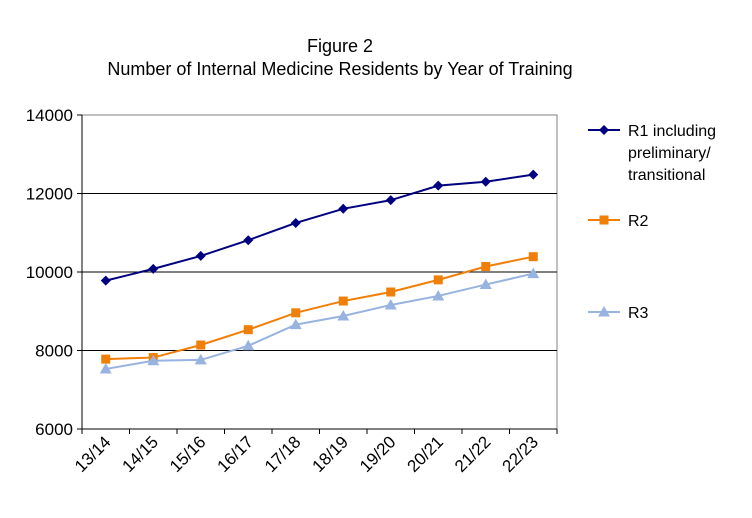 Image resolution: width=752 pixels, height=518 pixels. Describe the element at coordinates (283, 454) in the screenshot. I see `x-tick-label: 17/18` at that location.